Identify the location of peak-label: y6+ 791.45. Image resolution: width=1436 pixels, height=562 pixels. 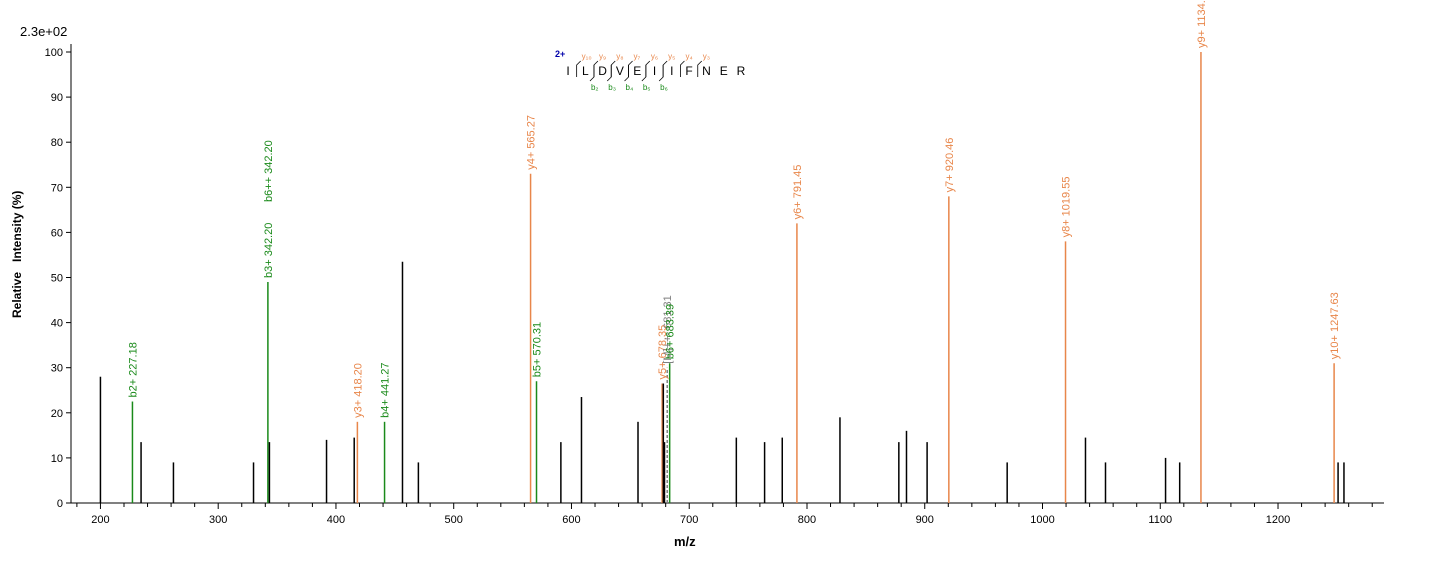
(798, 192).